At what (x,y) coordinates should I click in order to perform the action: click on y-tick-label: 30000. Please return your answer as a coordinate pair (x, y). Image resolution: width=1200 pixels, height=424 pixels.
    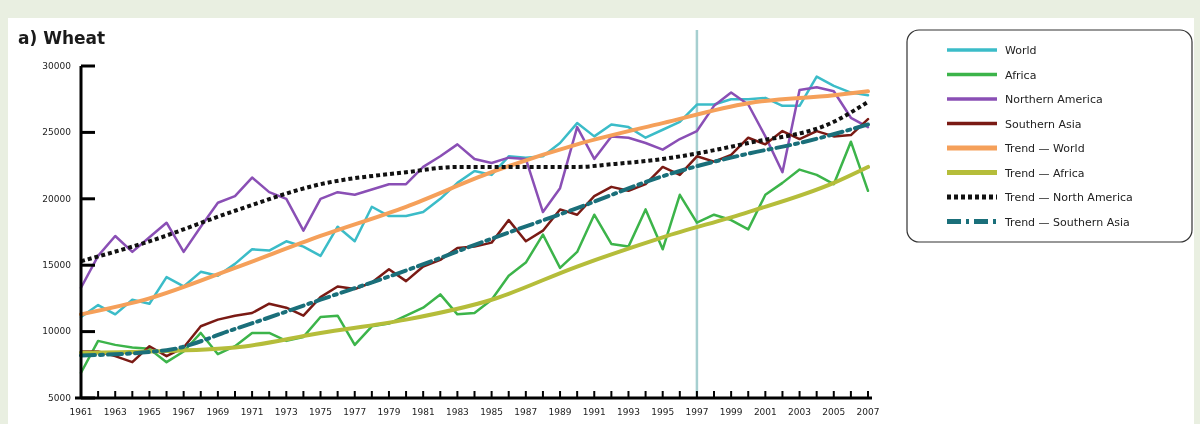
    Looking at the image, I should click on (57, 65).